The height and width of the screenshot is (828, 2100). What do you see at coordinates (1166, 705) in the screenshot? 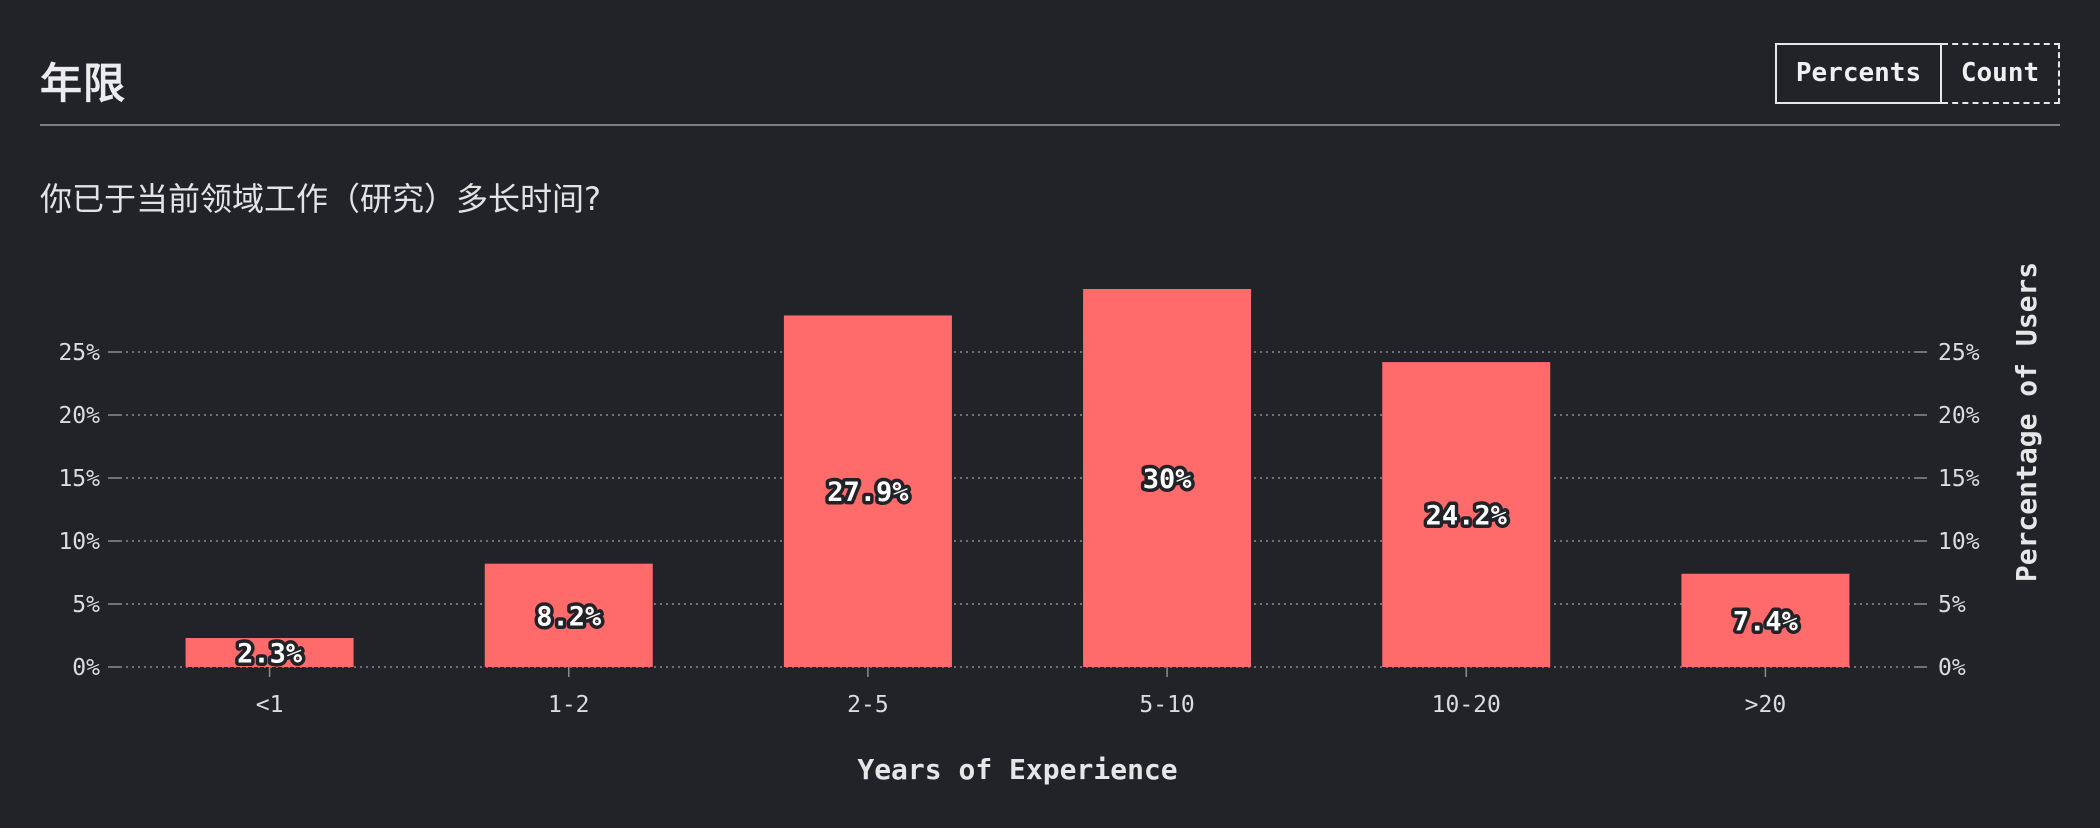
I see `x-tick-label: 5-10` at bounding box center [1166, 705].